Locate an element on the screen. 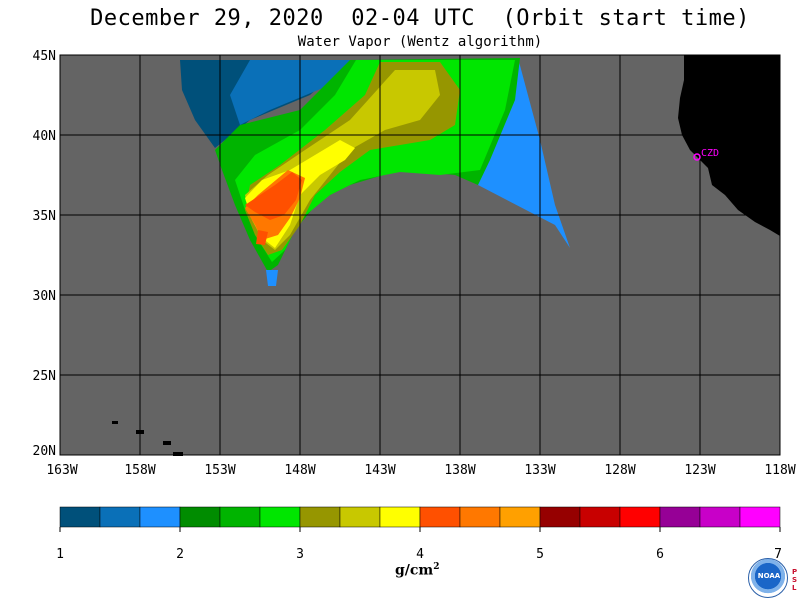 The image size is (800, 600). lat-label: 25N is located at coordinates (44, 376).